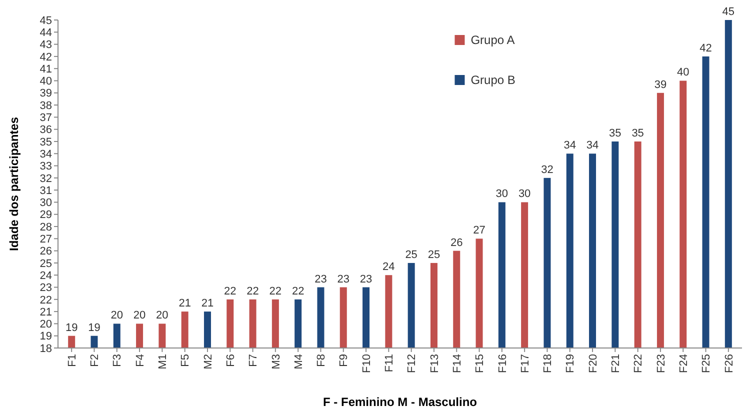 Image resolution: width=750 pixels, height=414 pixels. What do you see at coordinates (118, 360) in the screenshot?
I see `x-tick-label: F3` at bounding box center [118, 360].